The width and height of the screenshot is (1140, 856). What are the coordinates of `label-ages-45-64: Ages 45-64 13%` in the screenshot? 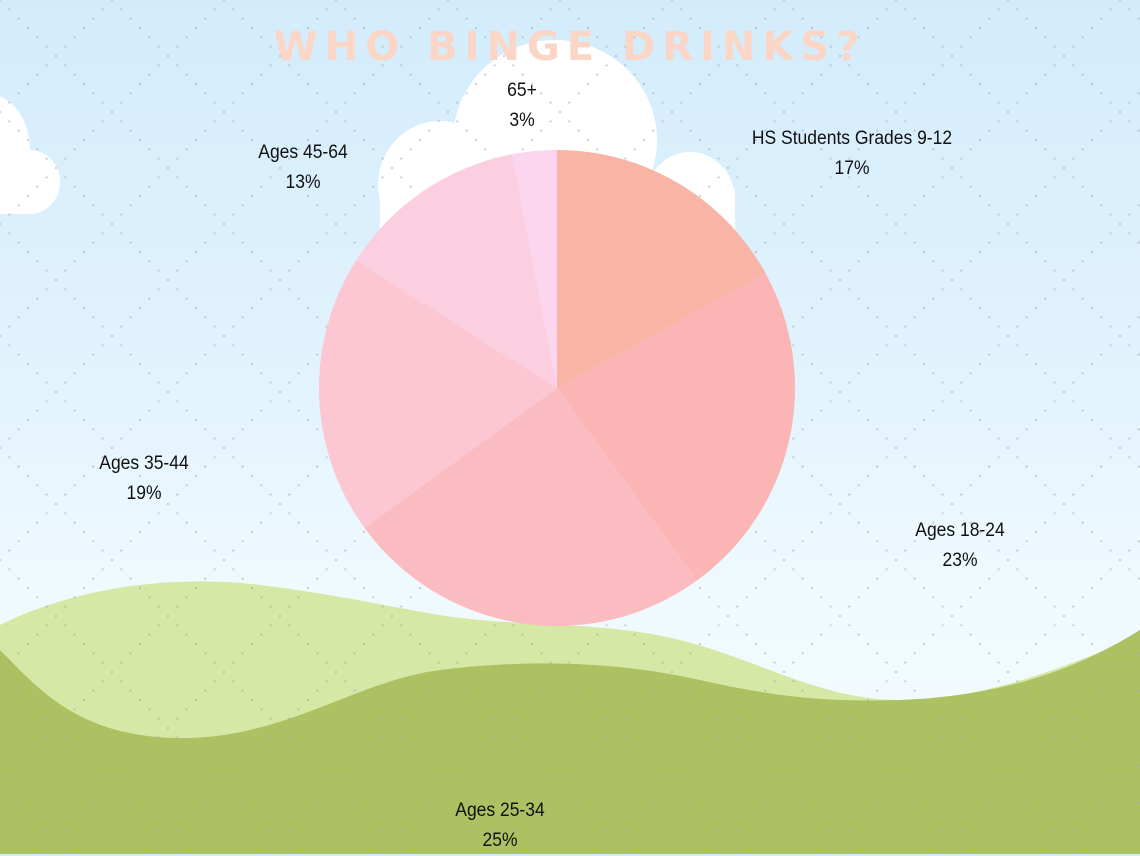 It's located at (303, 168).